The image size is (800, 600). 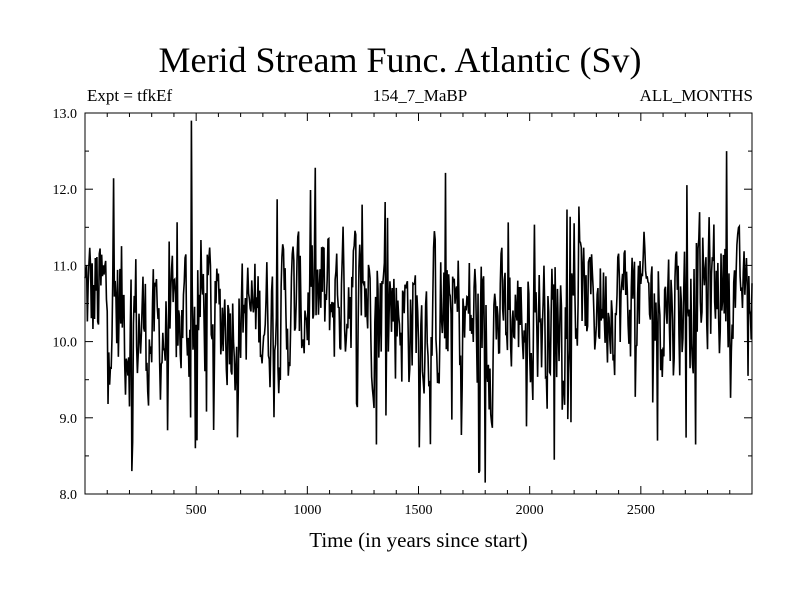 What do you see at coordinates (65, 114) in the screenshot?
I see `y-tick-label: 13.0` at bounding box center [65, 114].